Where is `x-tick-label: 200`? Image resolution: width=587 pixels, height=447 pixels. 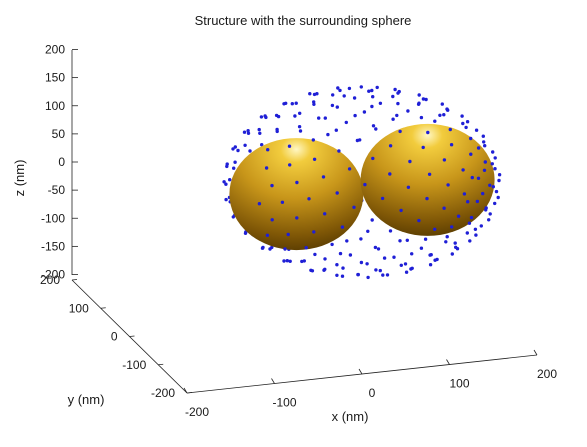 x-tick-label: 200 is located at coordinates (547, 374).